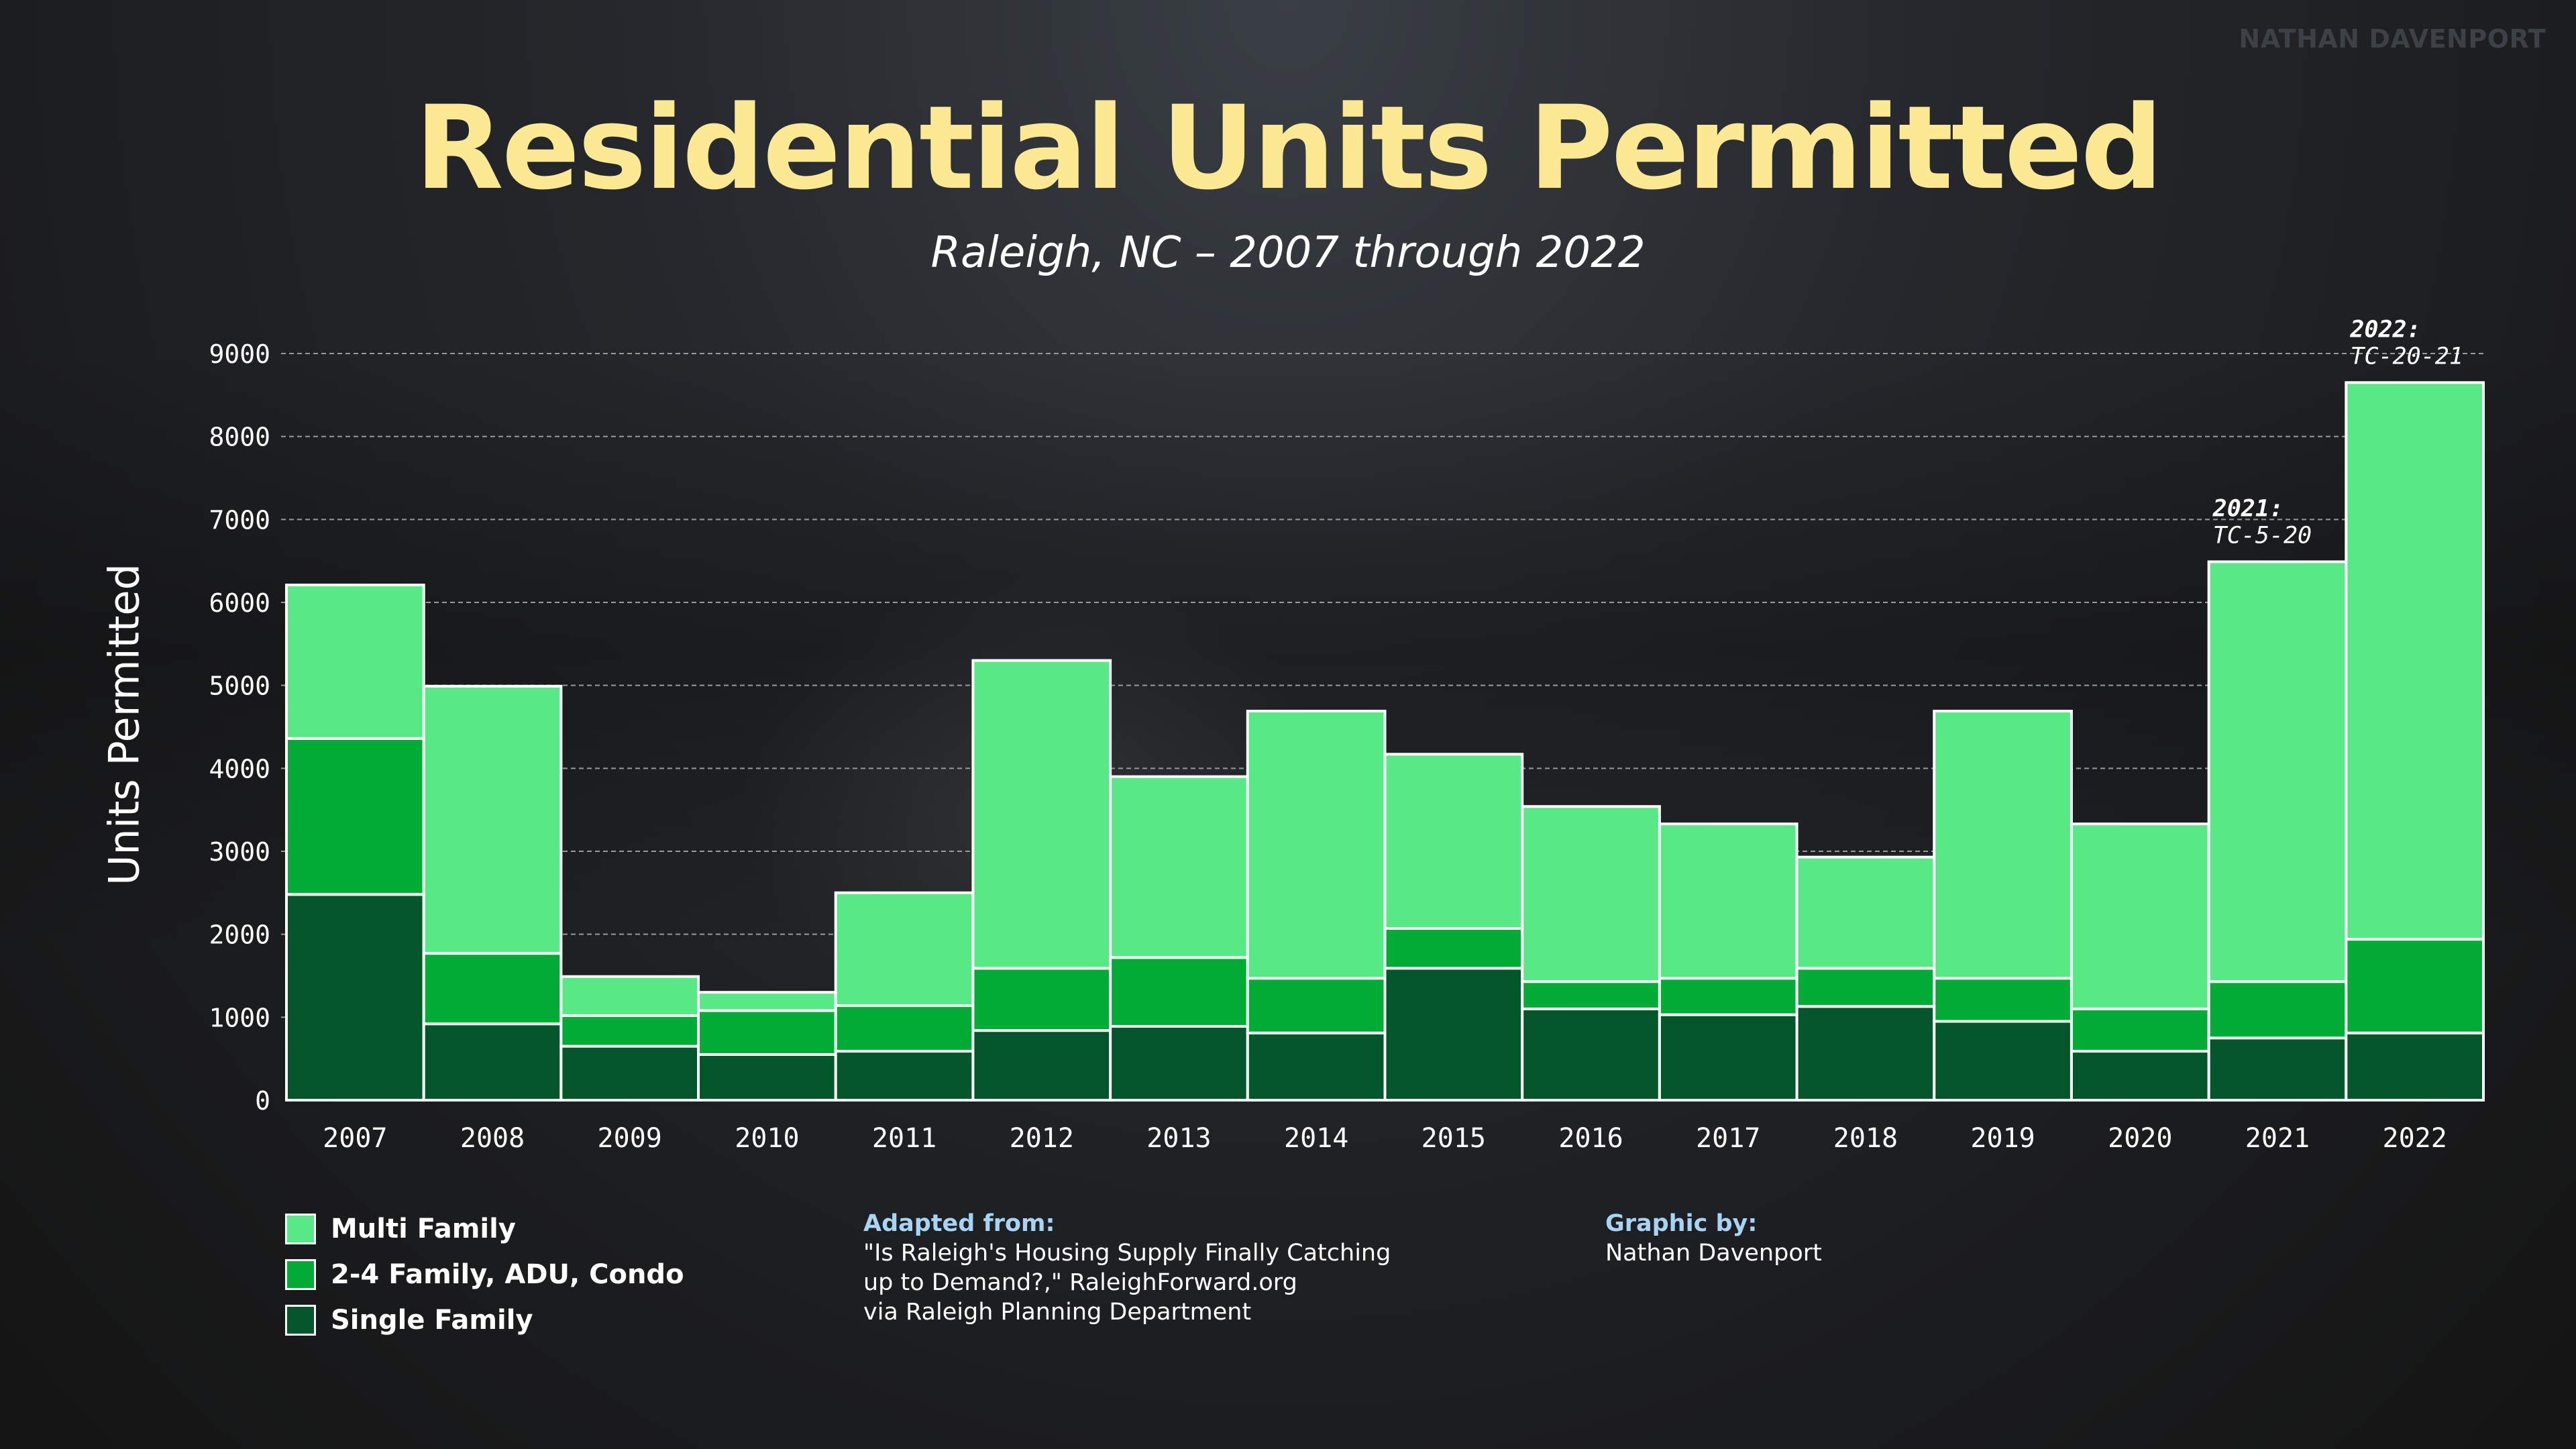  Describe the element at coordinates (239, 1017) in the screenshot. I see `y-tick-label: 1000` at that location.